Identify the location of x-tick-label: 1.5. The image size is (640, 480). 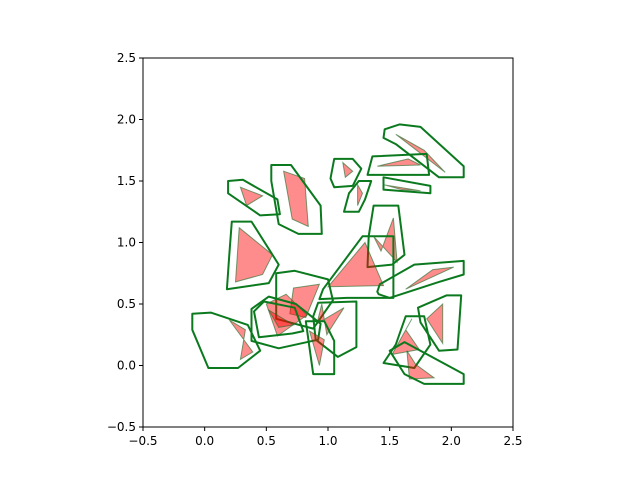
(389, 441).